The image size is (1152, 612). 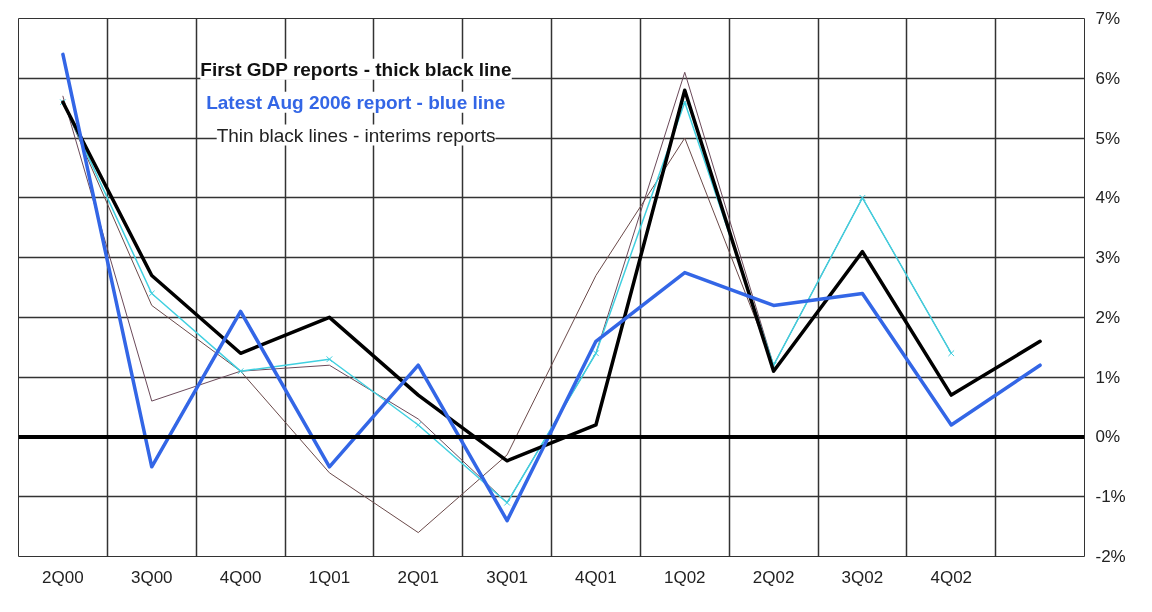 What do you see at coordinates (356, 69) in the screenshot?
I see `annotation: First GDP reports - thick black line` at bounding box center [356, 69].